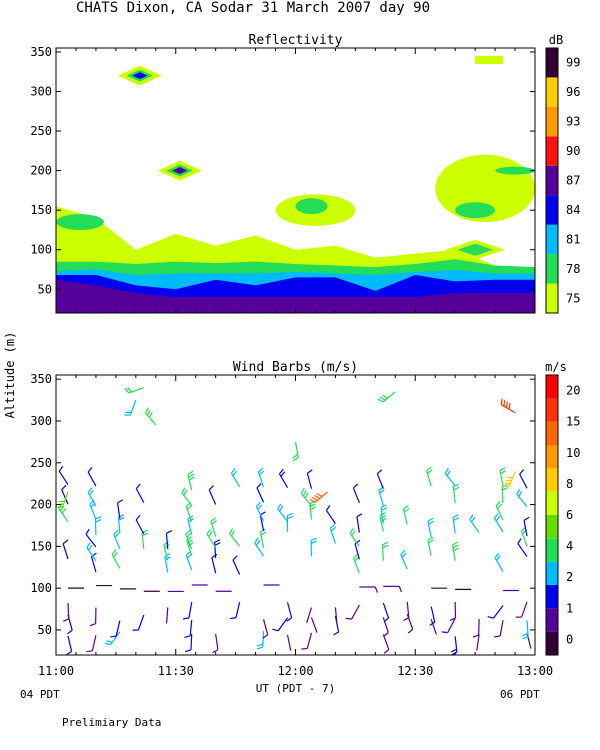 This screenshot has width=600, height=750. Describe the element at coordinates (41, 131) in the screenshot. I see `y-tick-label: 250` at that location.